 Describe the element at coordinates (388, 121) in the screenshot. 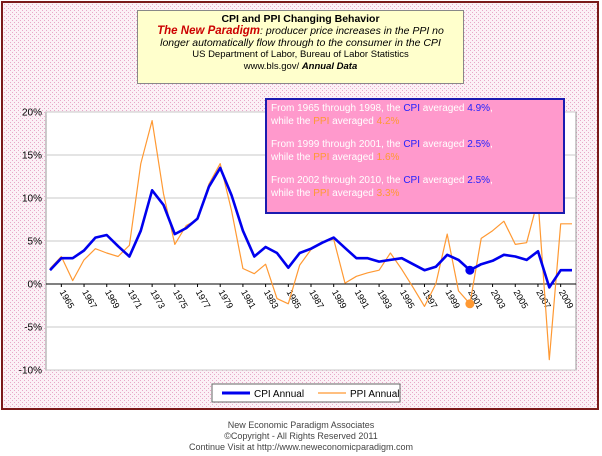

I see `info-ppi-value: 4.2%` at that location.